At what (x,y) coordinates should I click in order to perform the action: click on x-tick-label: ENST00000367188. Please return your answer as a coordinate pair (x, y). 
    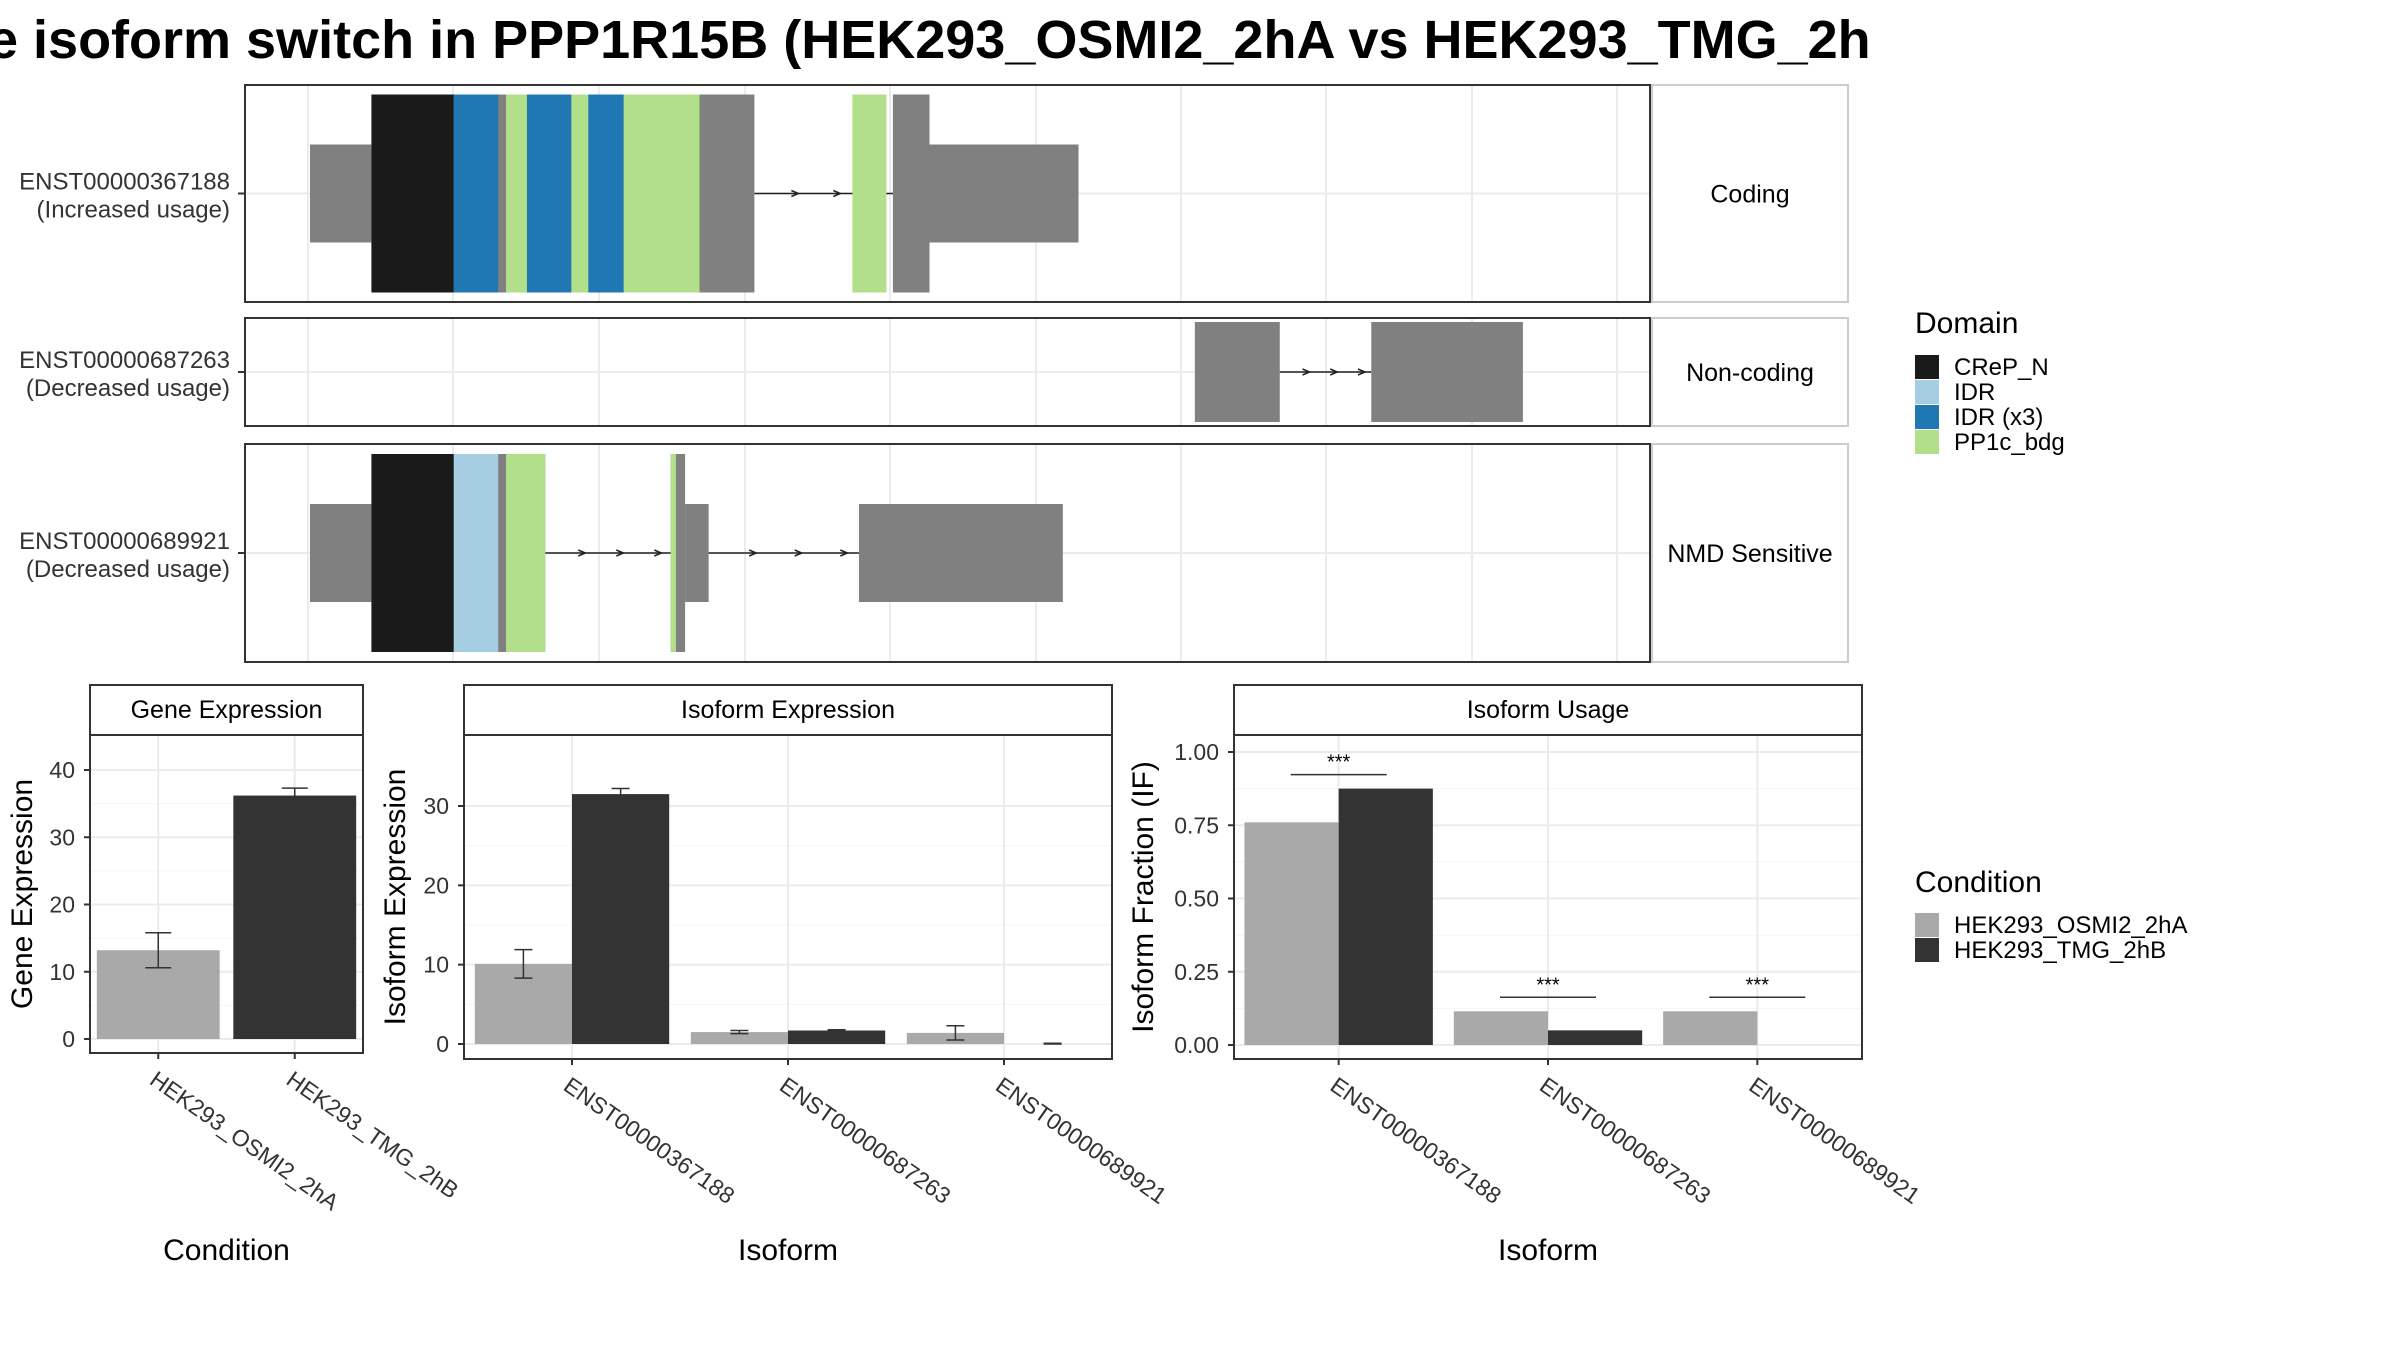
    Looking at the image, I should click on (649, 1140).